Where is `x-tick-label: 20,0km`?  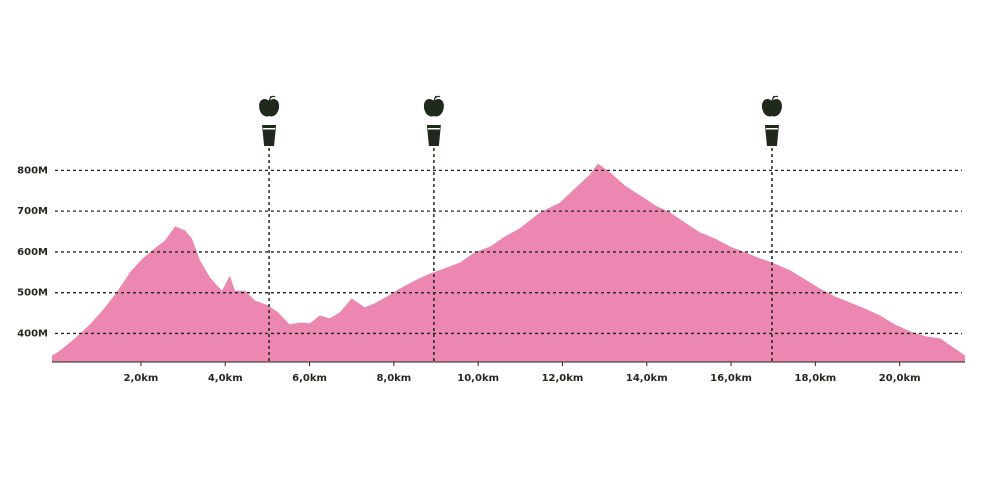
x-tick-label: 20,0km is located at coordinates (900, 378).